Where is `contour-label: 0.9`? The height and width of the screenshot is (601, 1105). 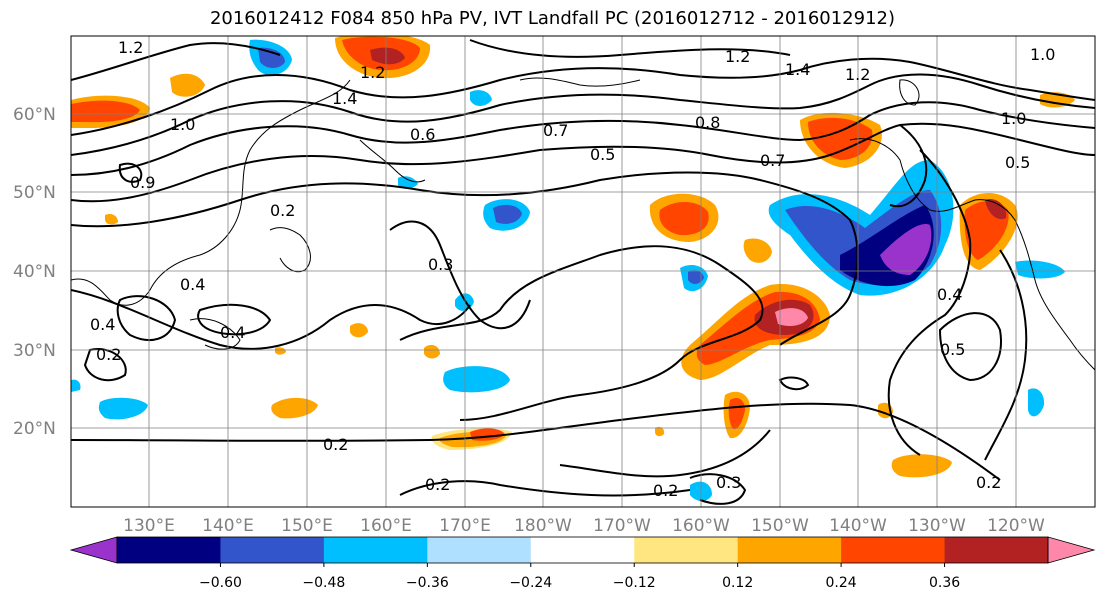 contour-label: 0.9 is located at coordinates (142, 182).